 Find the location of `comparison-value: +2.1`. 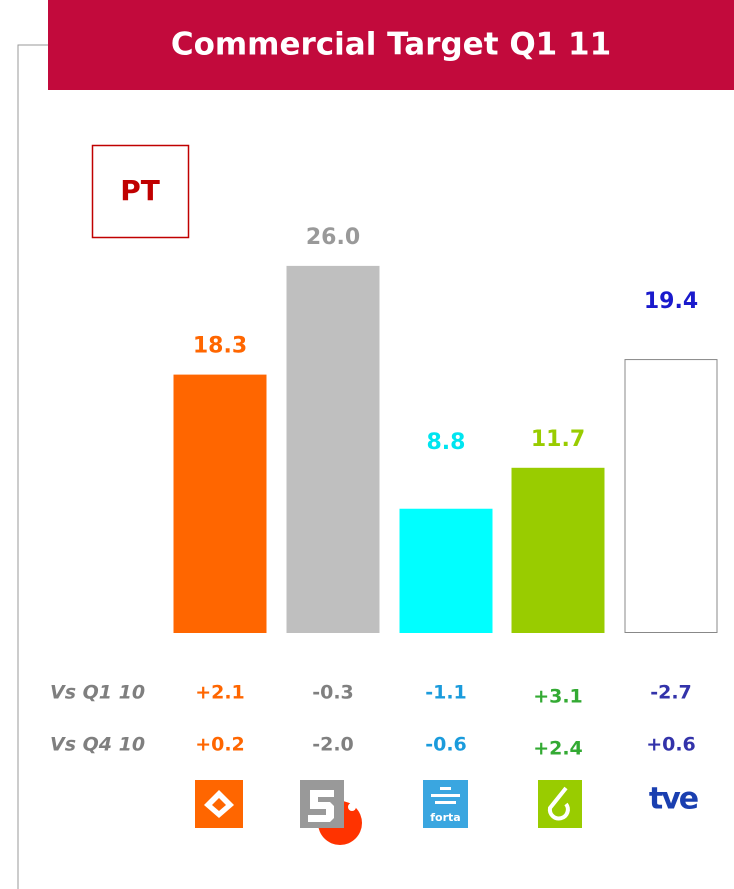

comparison-value: +2.1 is located at coordinates (220, 693).